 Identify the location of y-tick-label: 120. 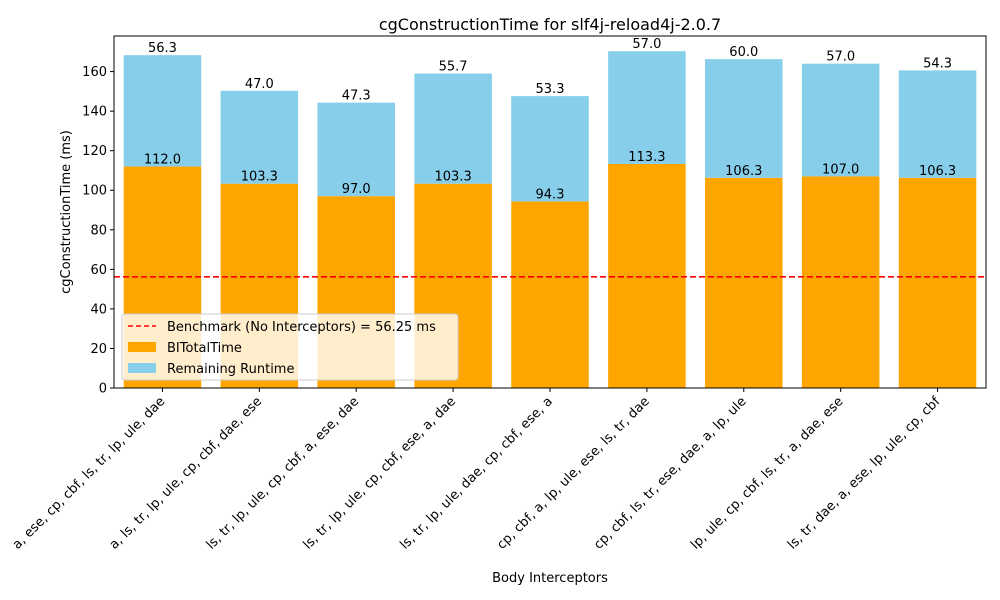
(94, 151).